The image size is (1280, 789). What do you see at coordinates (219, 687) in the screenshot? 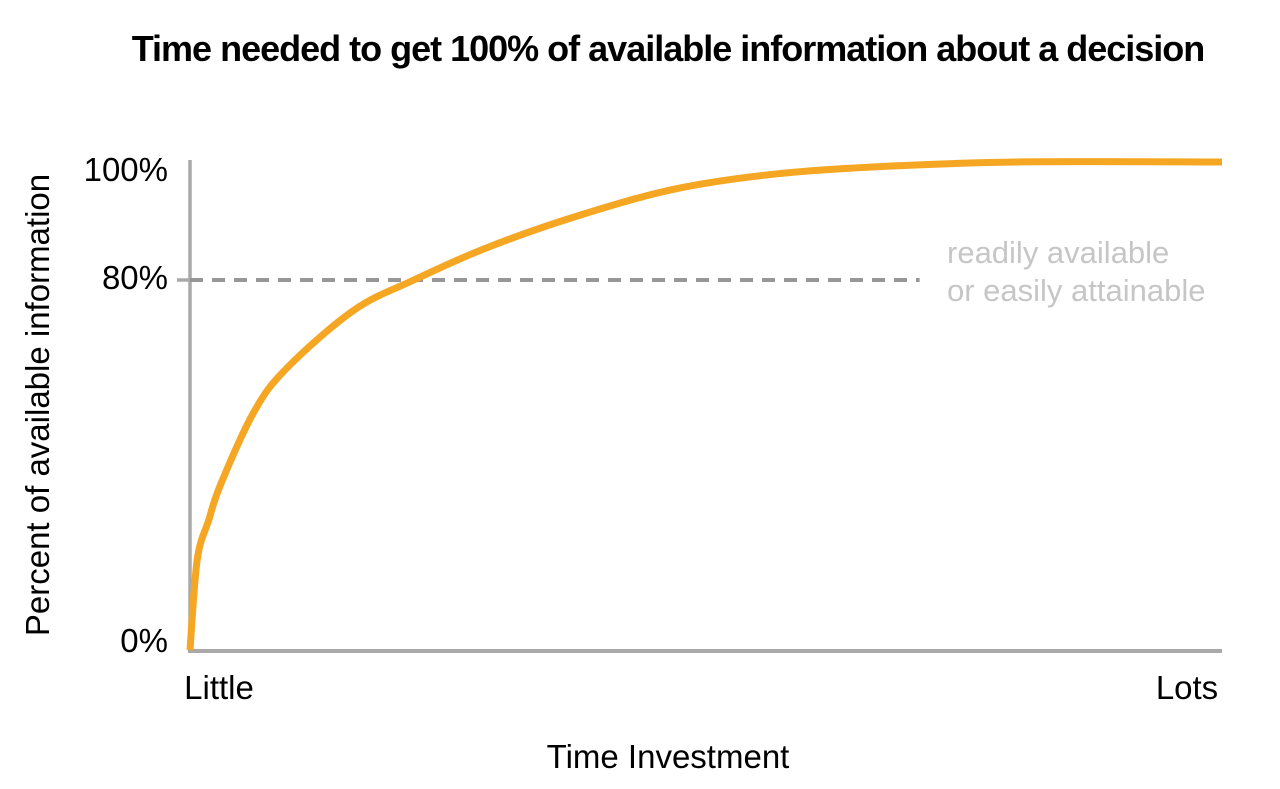
I see `x-tick-little: Little` at bounding box center [219, 687].